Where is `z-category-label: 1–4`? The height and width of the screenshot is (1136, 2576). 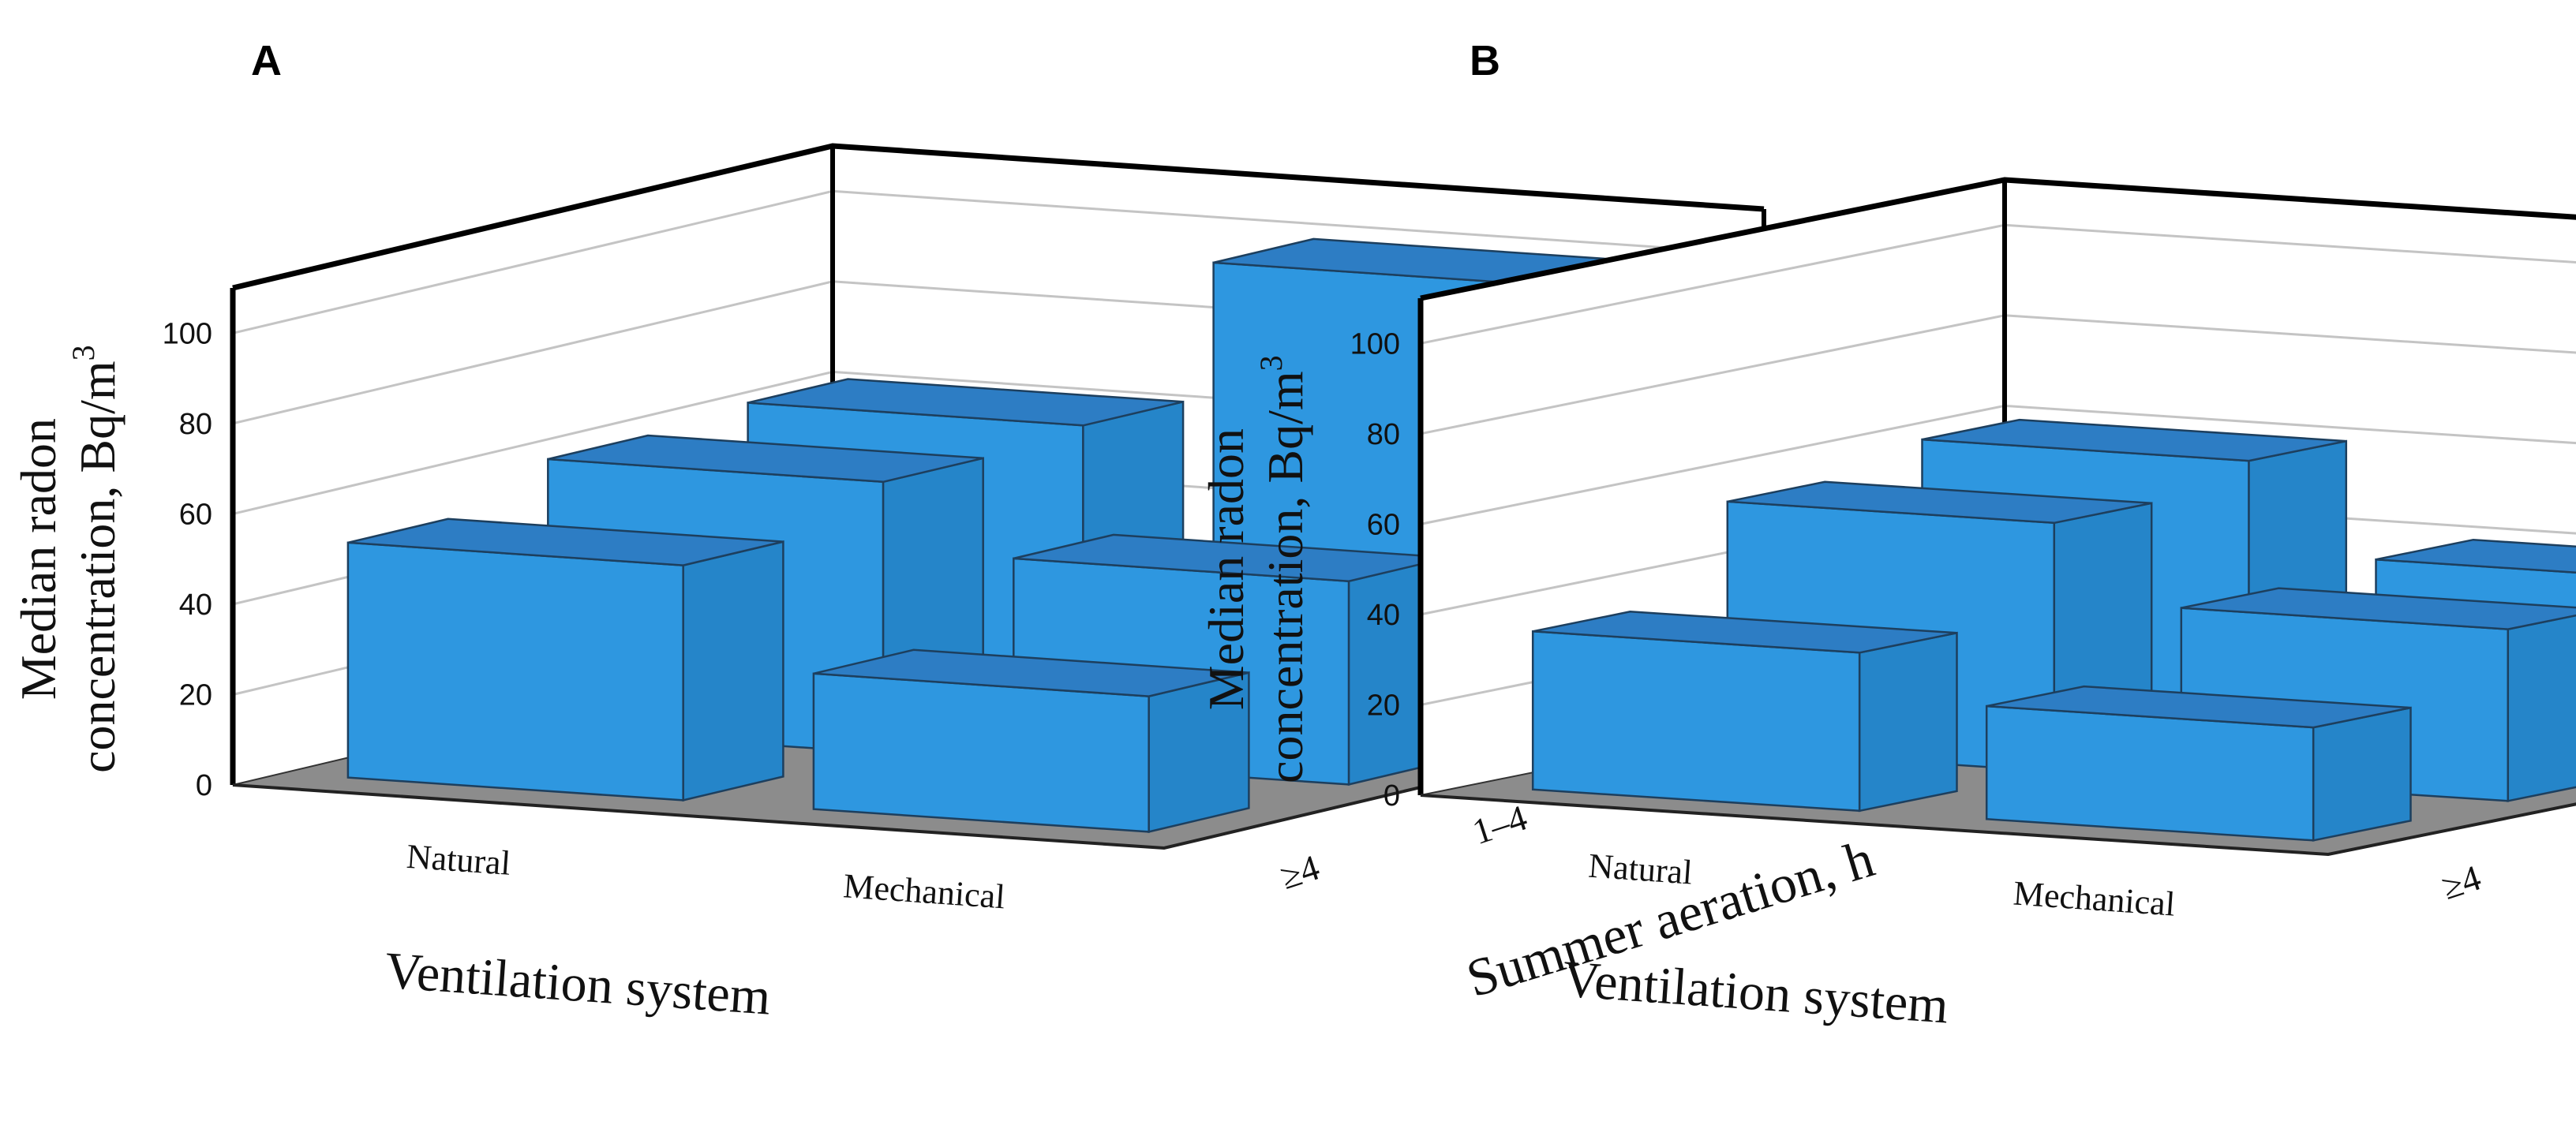 z-category-label: 1–4 is located at coordinates (1500, 824).